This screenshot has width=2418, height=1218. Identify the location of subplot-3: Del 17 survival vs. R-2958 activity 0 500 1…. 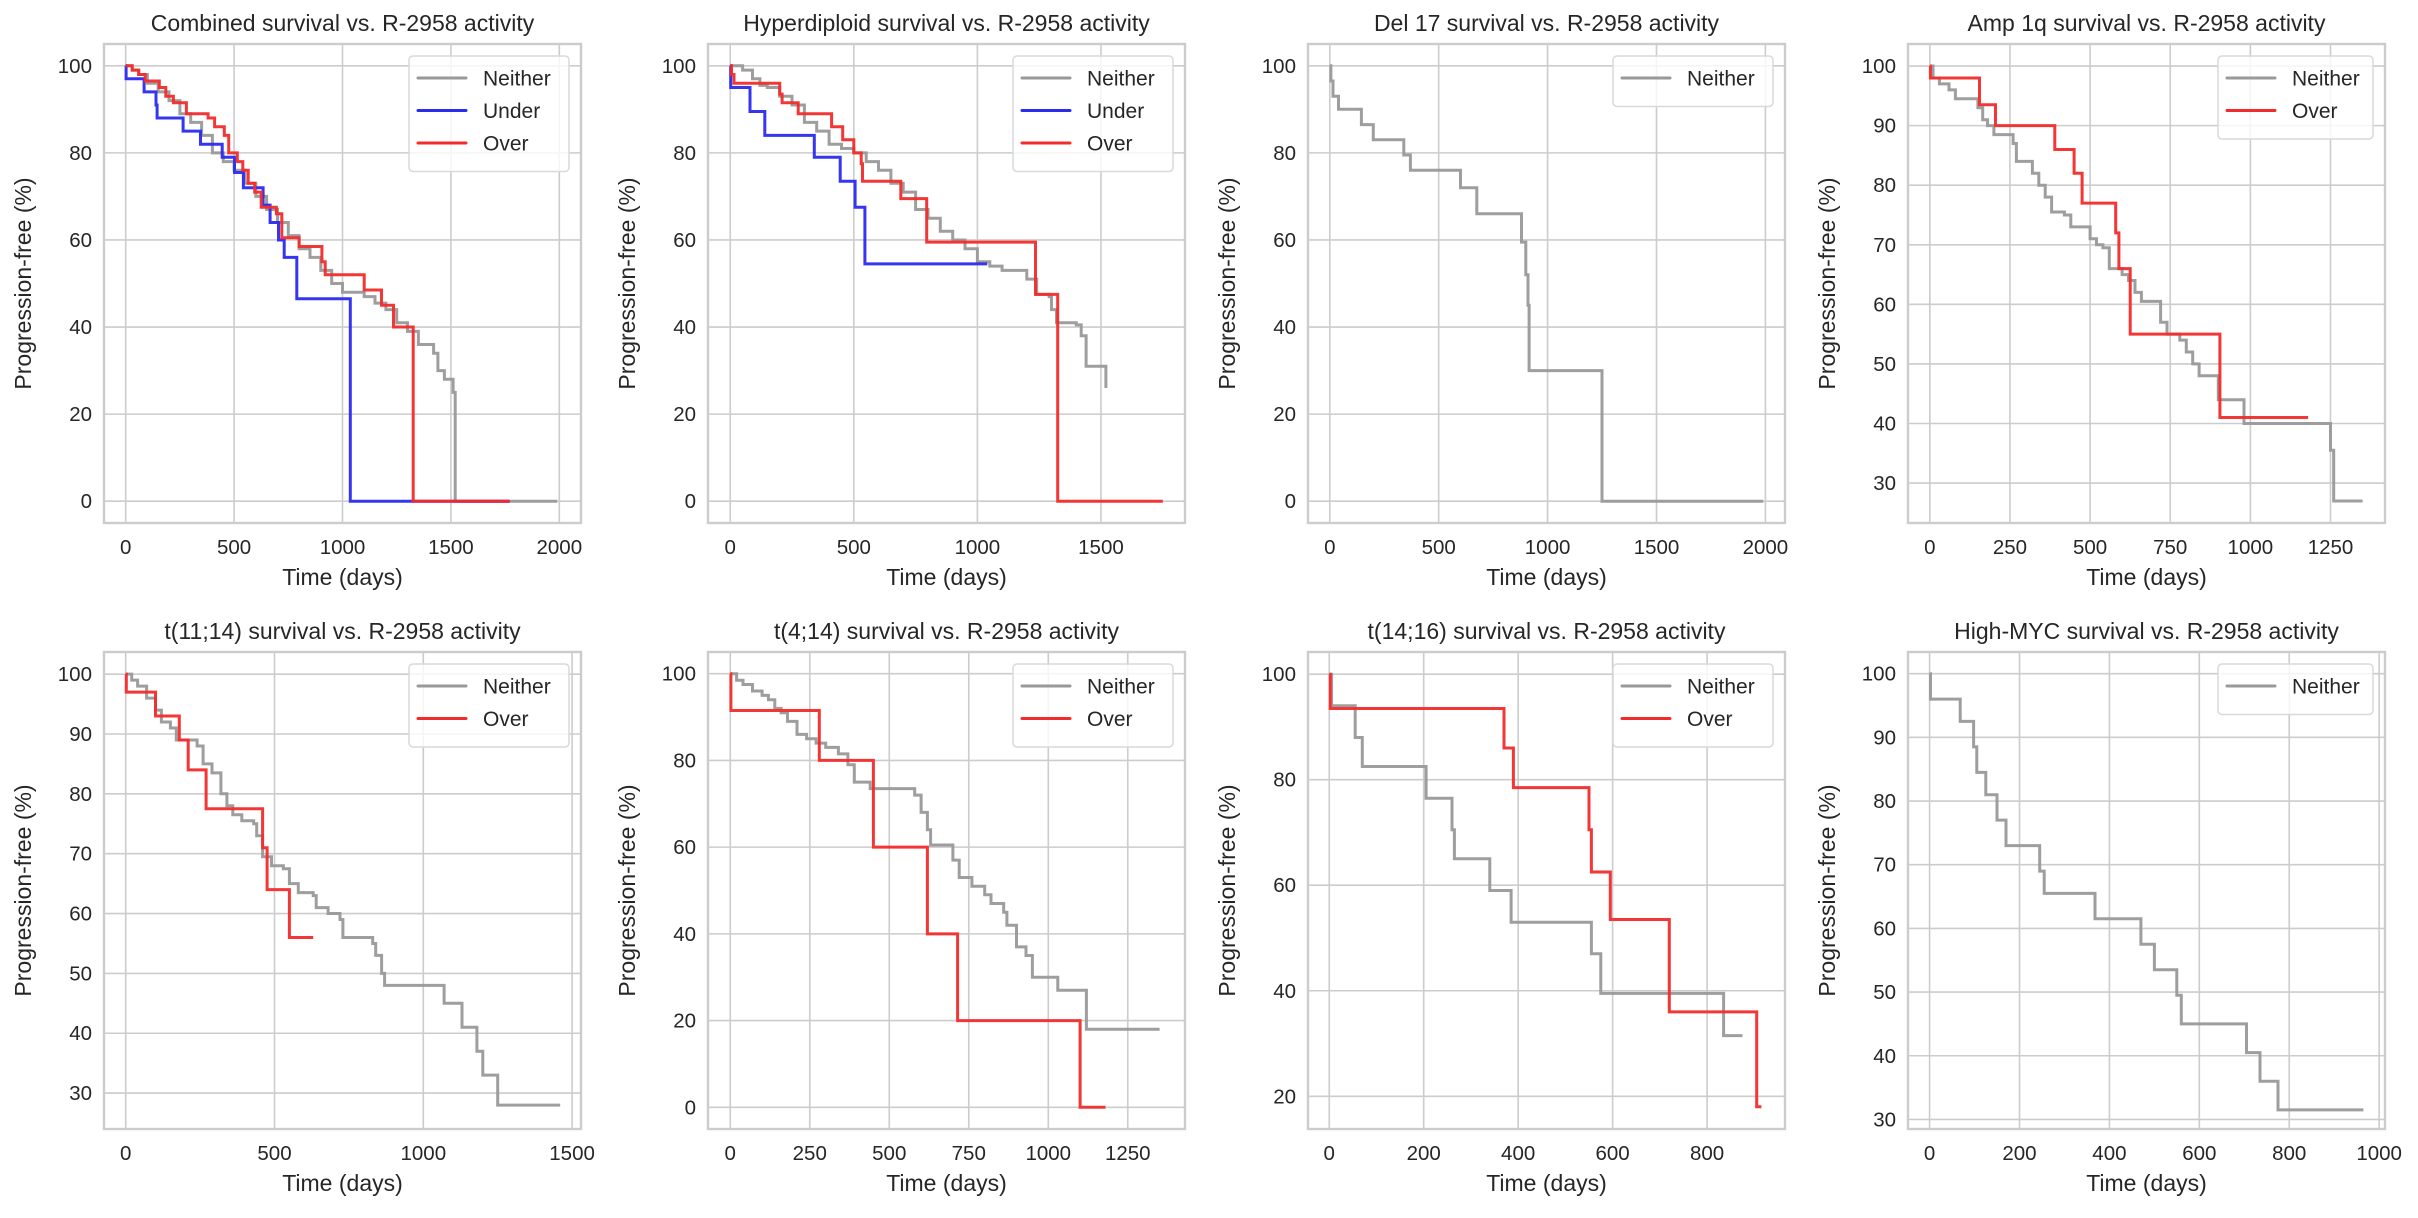
(1501, 300).